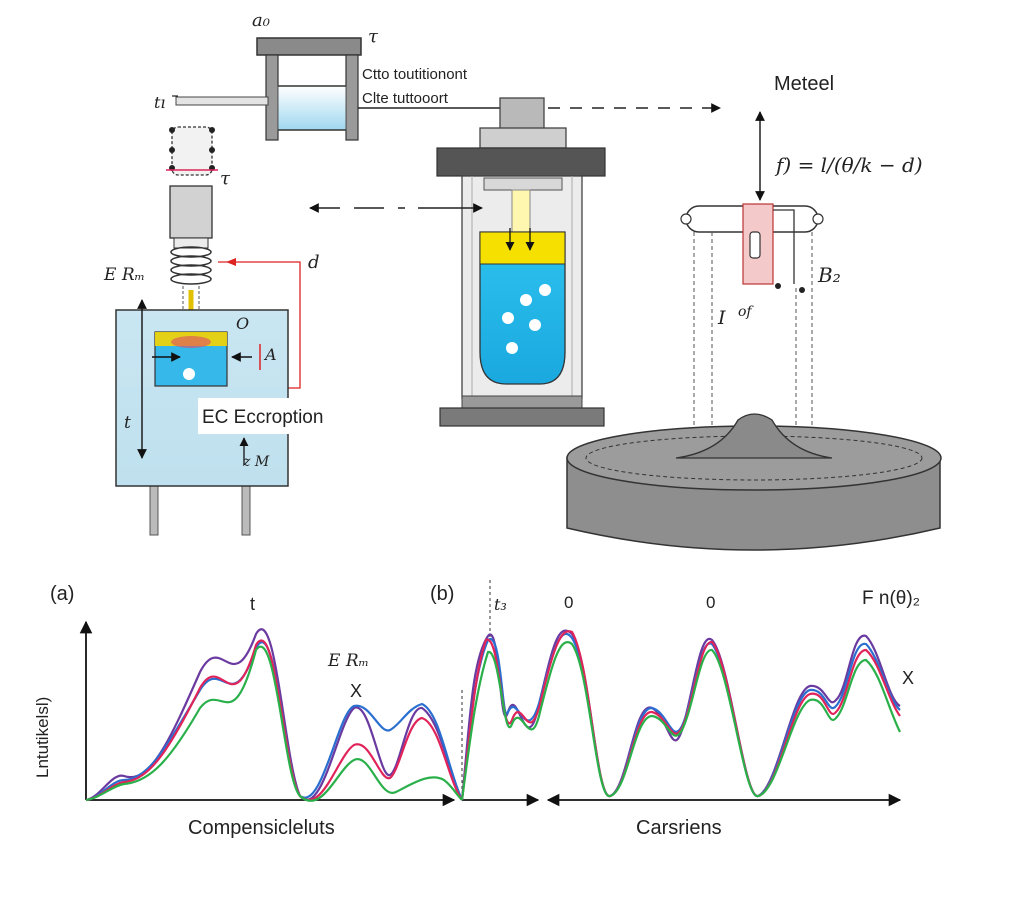 The height and width of the screenshot is (898, 1024). What do you see at coordinates (356, 691) in the screenshot?
I see `panel-a-marker: X` at bounding box center [356, 691].